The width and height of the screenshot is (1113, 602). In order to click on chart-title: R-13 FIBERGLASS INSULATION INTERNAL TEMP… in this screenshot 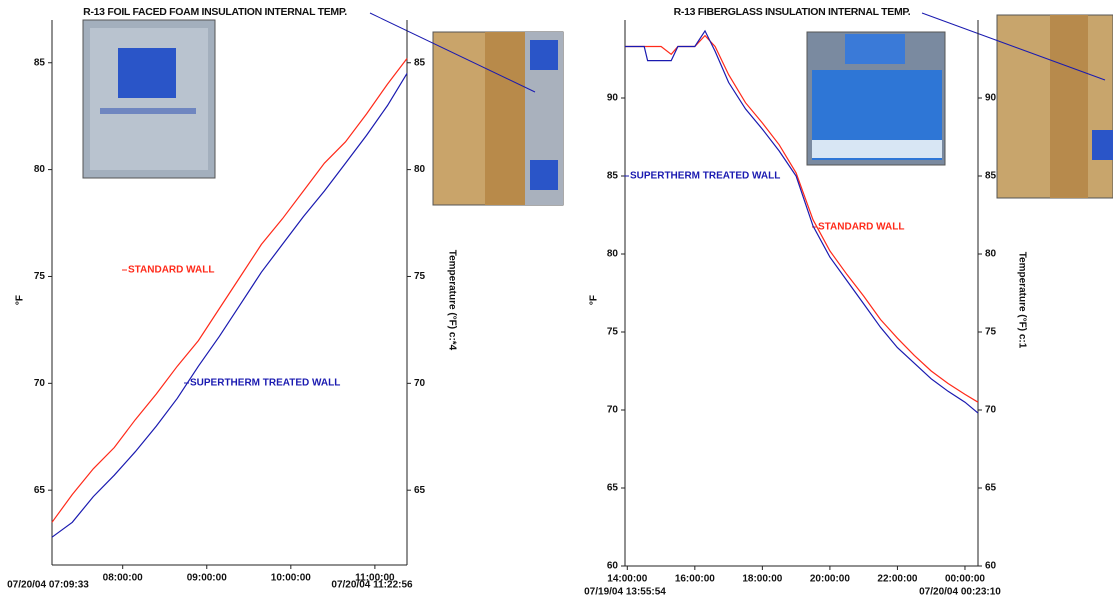, I will do `click(792, 12)`.